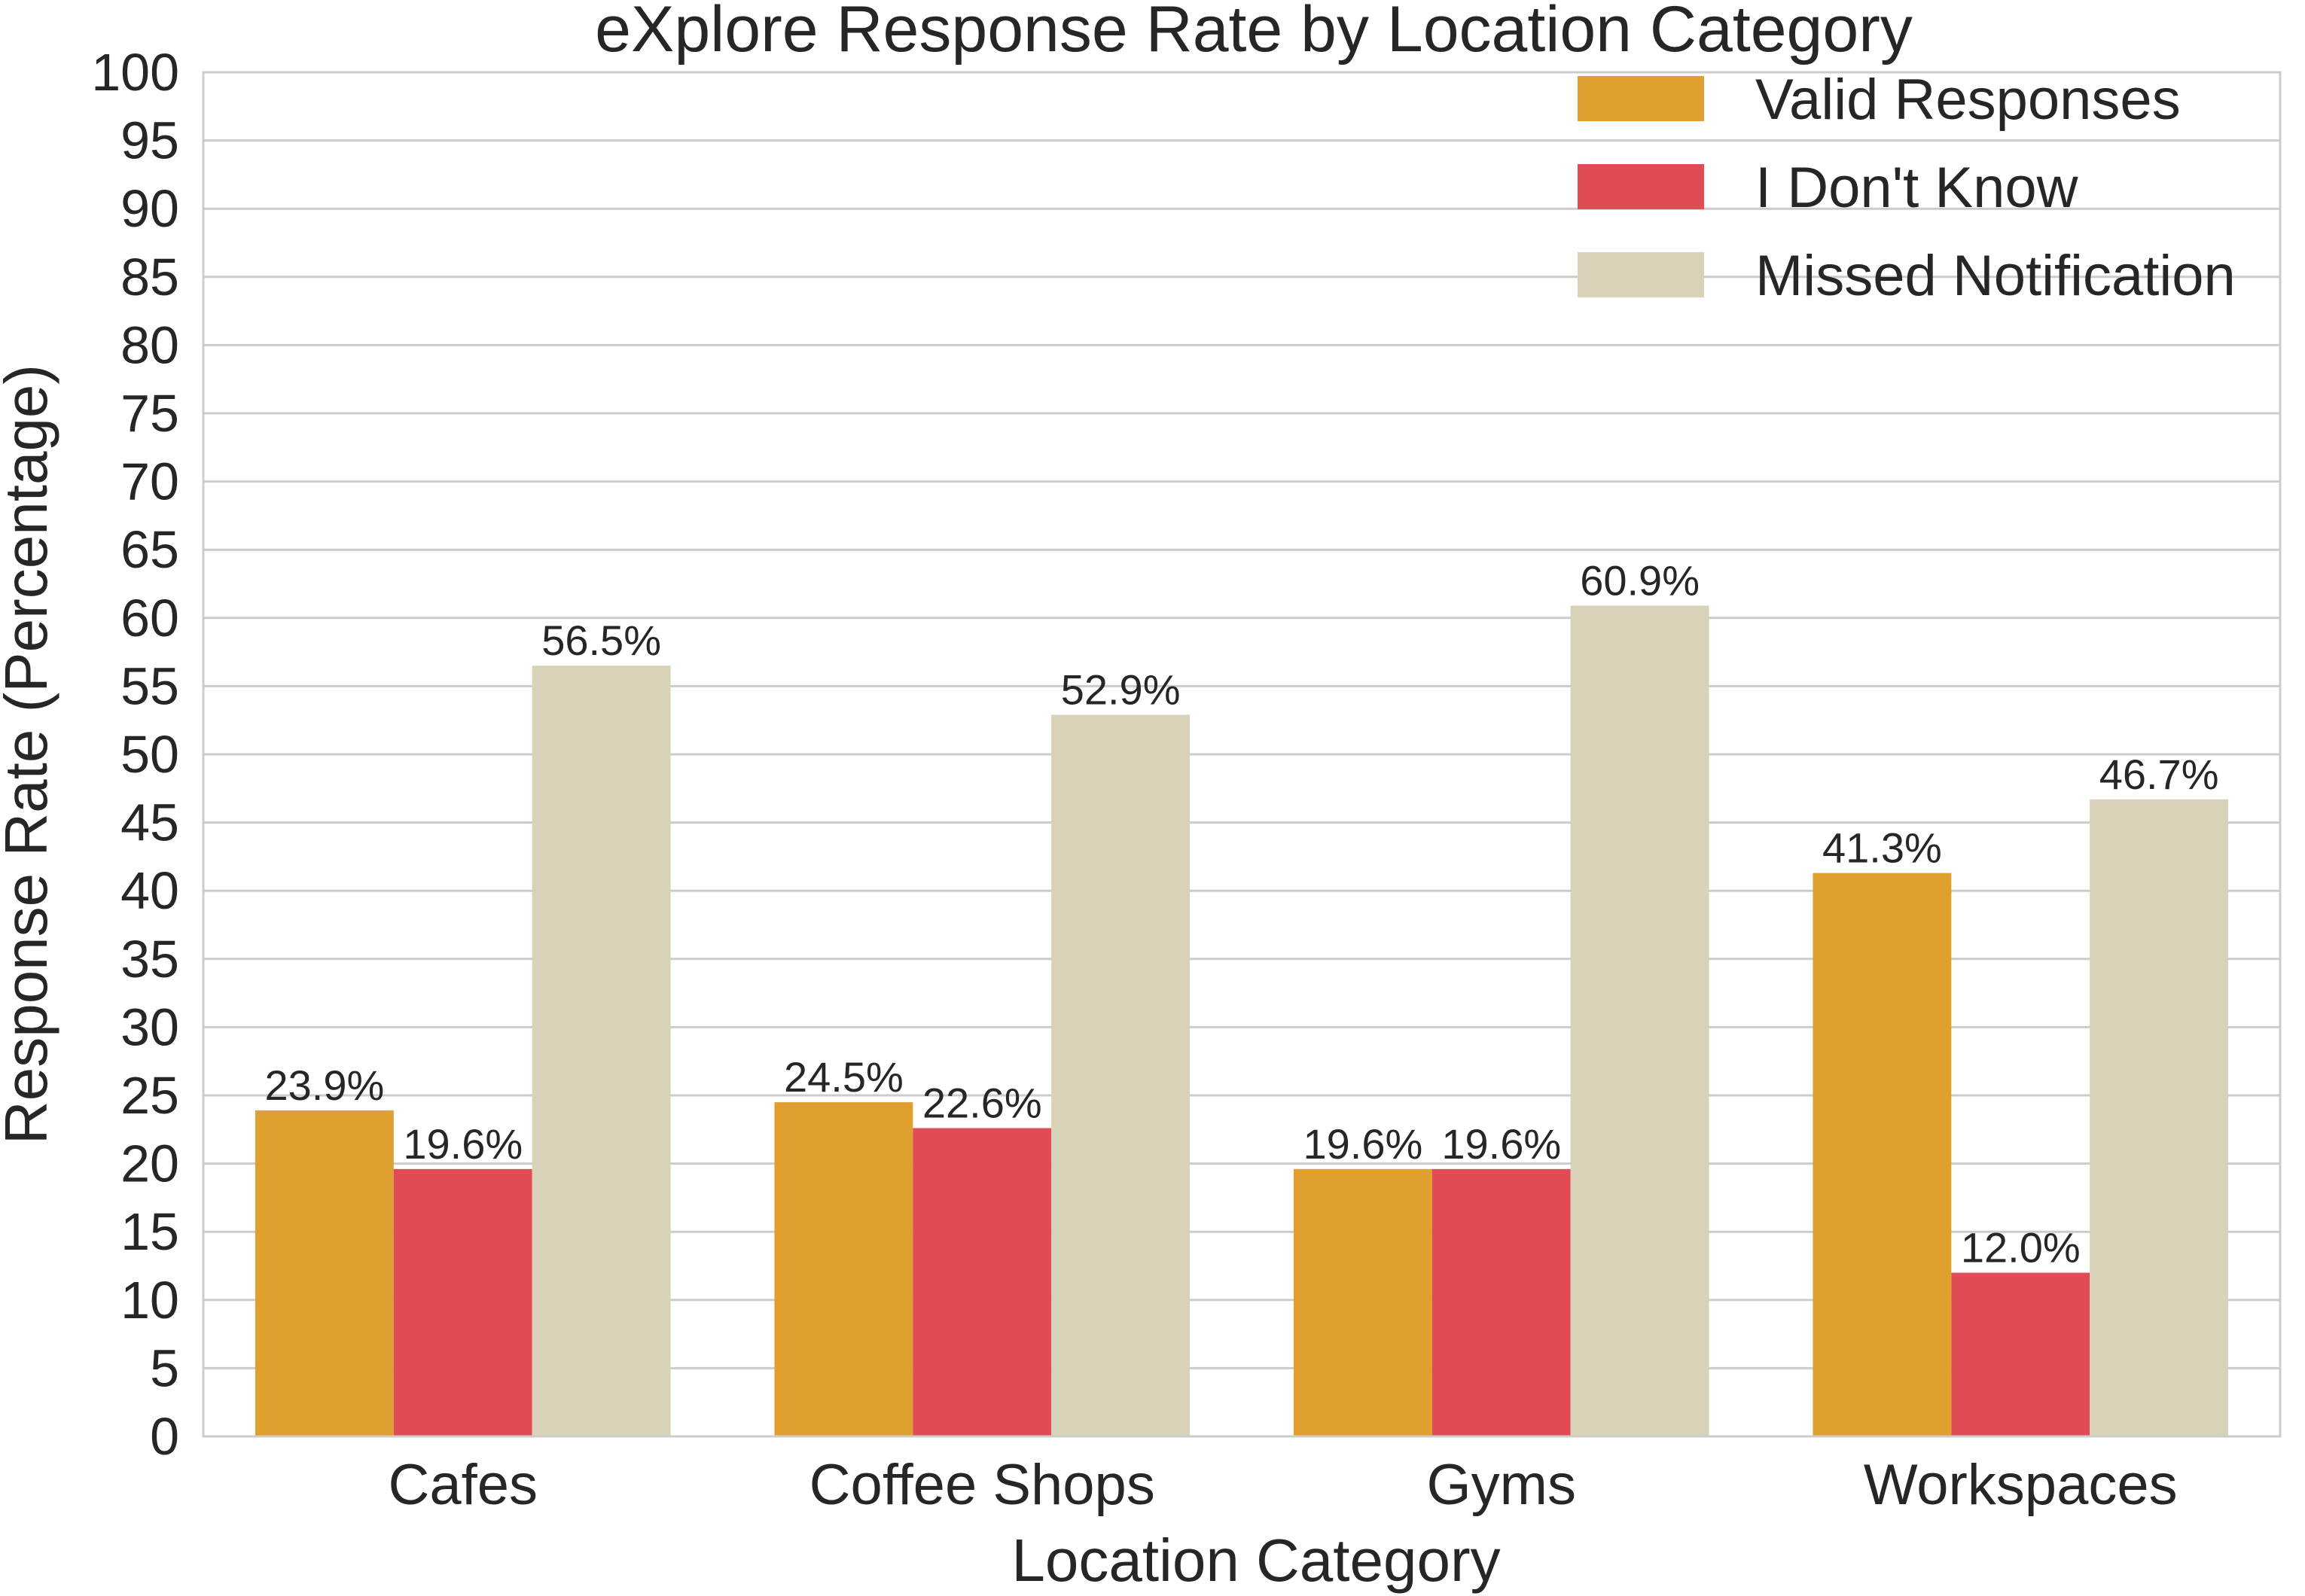  Describe the element at coordinates (149, 344) in the screenshot. I see `y-tick-label: 80` at that location.